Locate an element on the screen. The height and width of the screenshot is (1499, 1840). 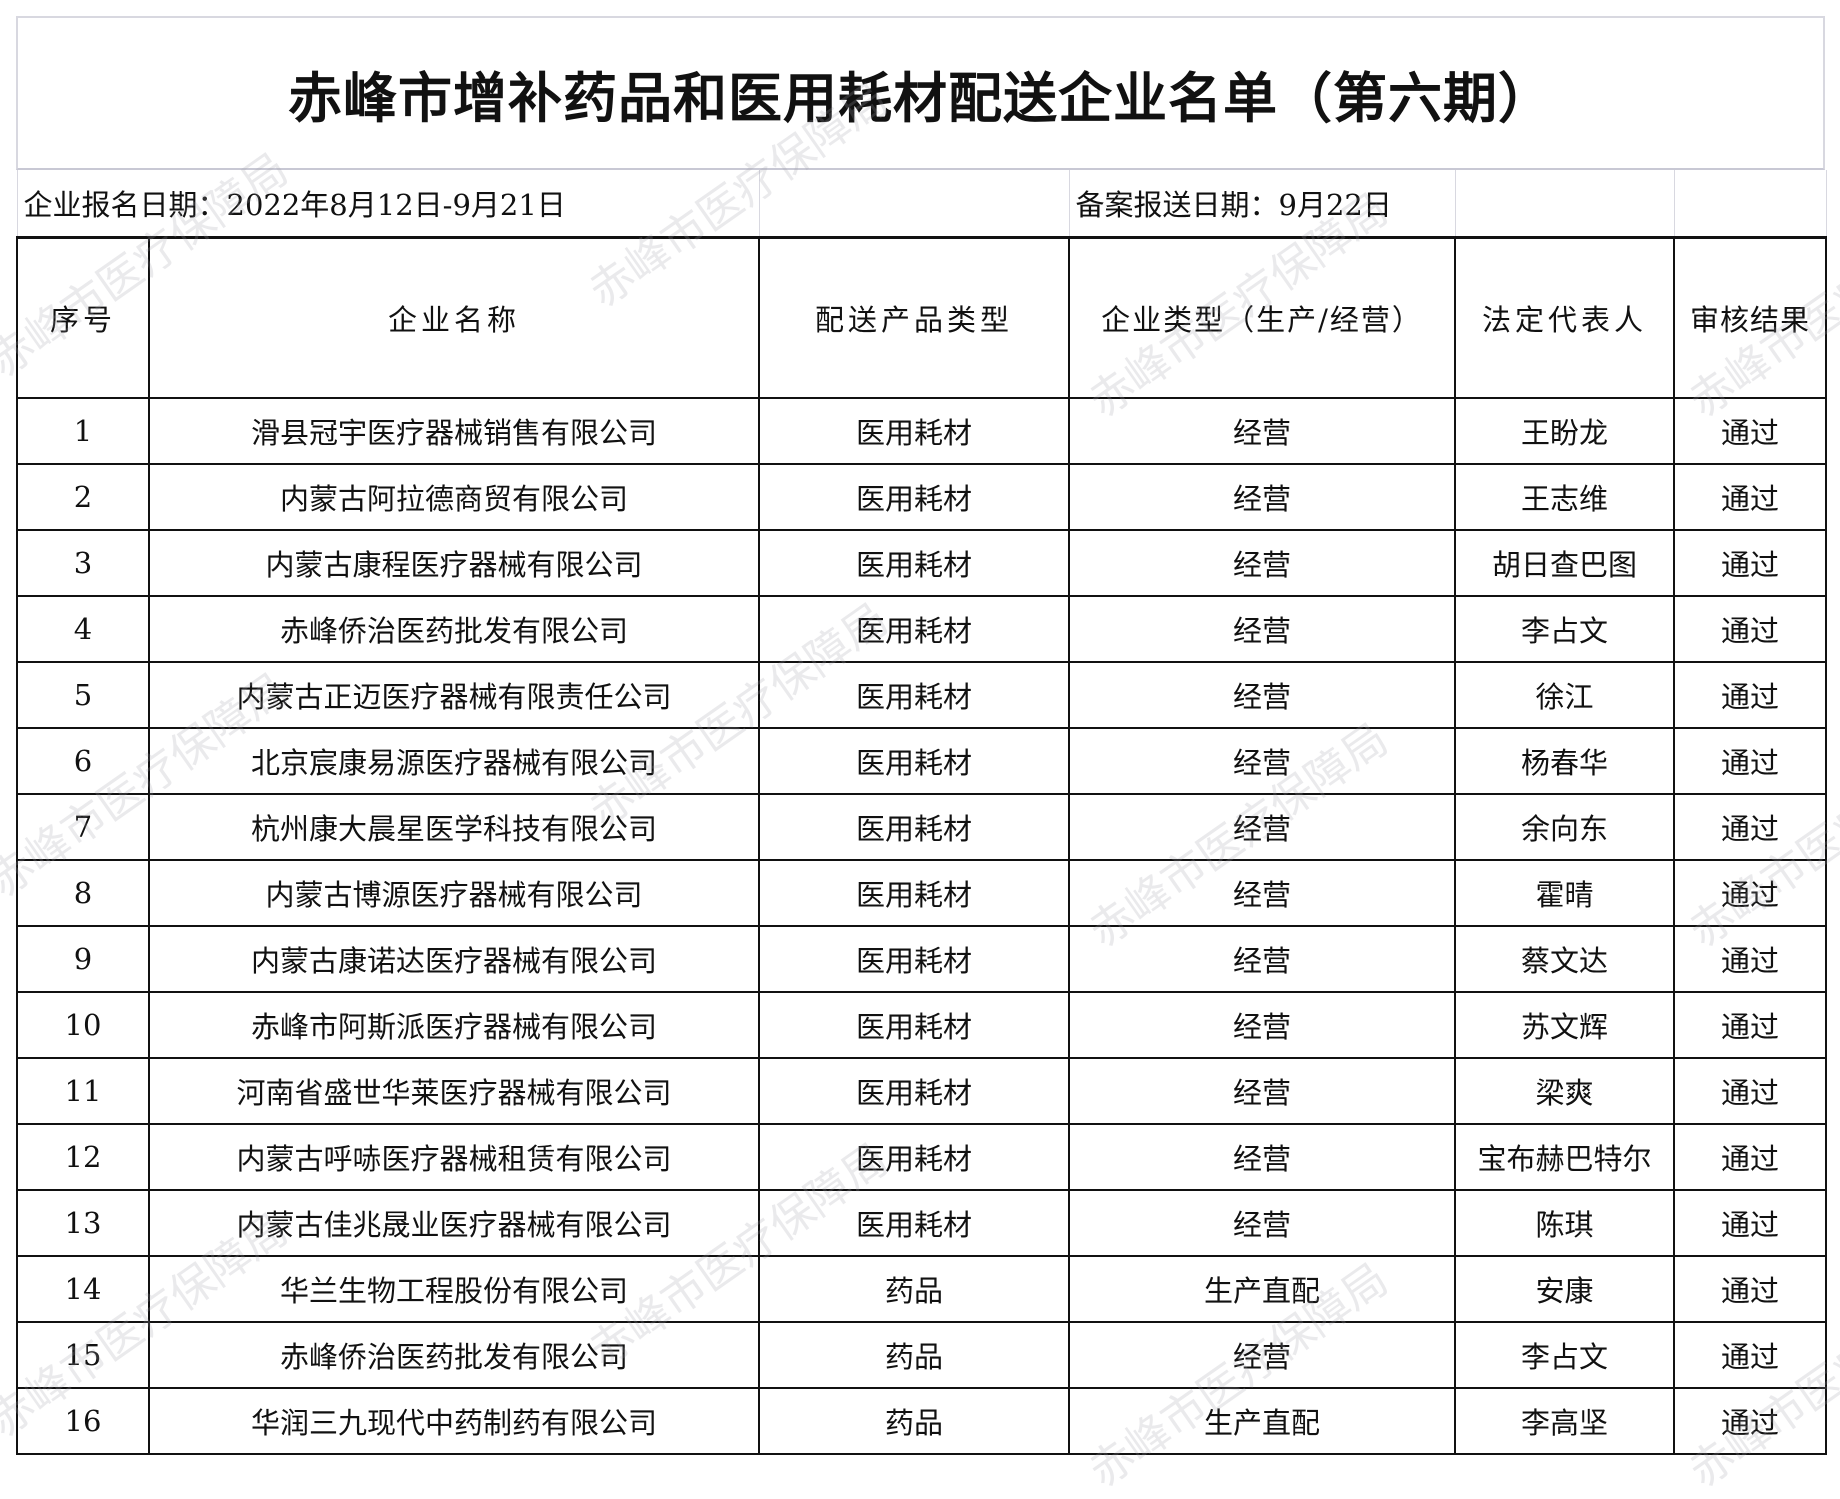
table-cell: 9 is located at coordinates (83, 959).